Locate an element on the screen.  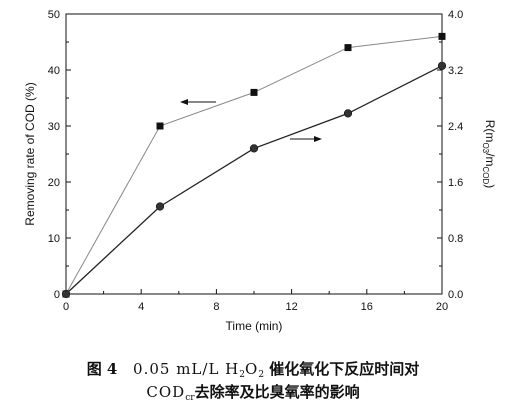
left-y-axis-title: Removing rate of COD (%) is located at coordinates (30, 153).